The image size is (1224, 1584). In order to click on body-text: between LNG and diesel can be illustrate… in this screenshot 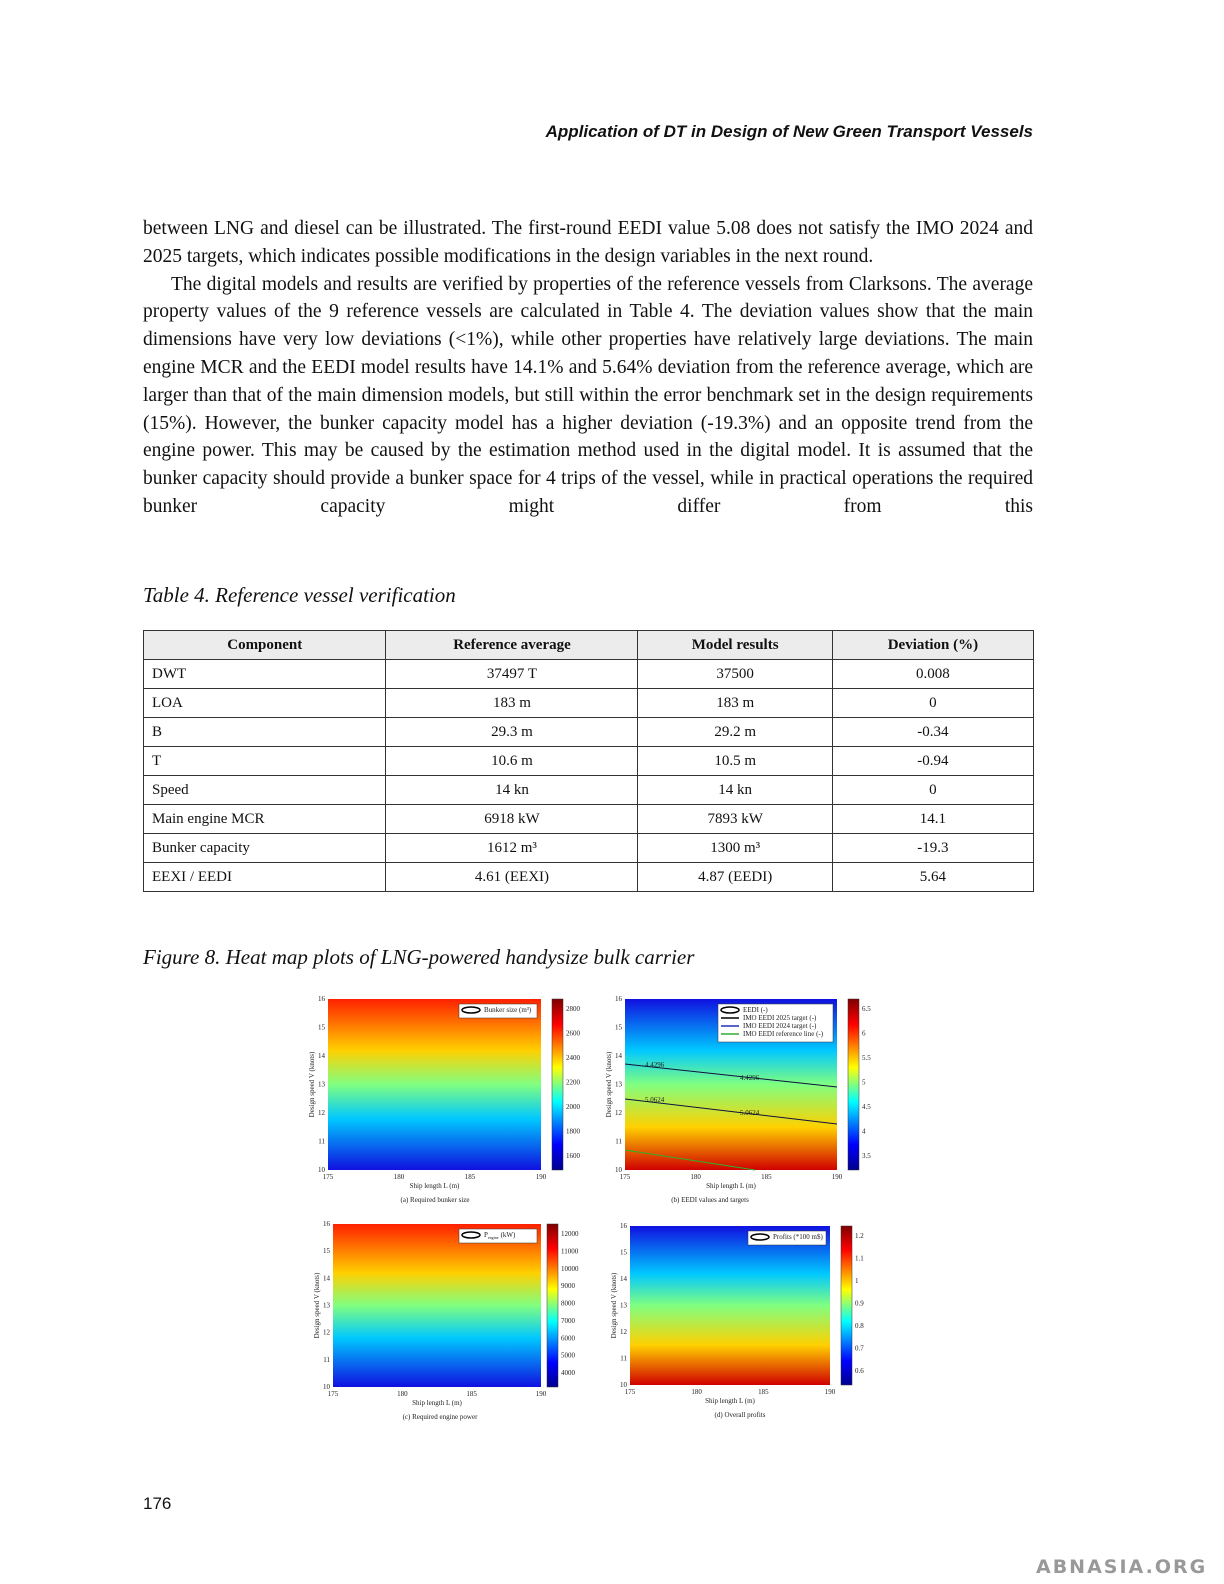, I will do `click(588, 368)`.